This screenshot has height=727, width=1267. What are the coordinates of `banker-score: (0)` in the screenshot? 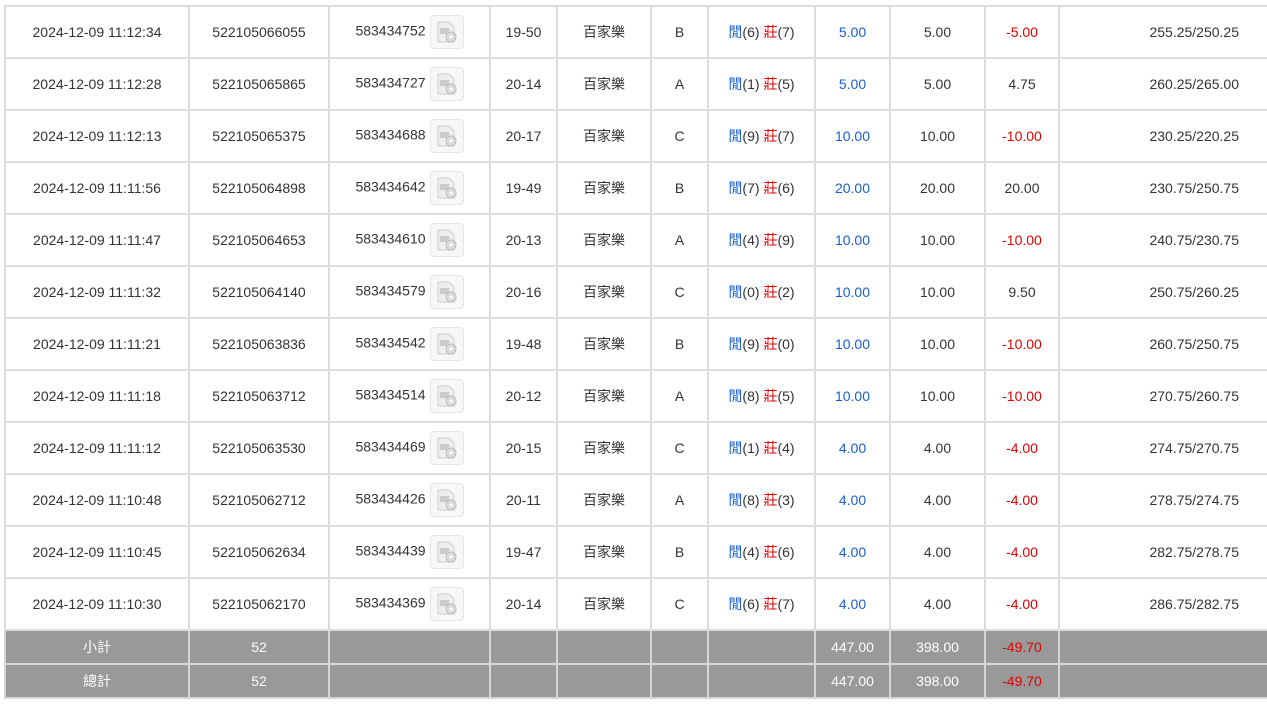 It's located at (786, 344).